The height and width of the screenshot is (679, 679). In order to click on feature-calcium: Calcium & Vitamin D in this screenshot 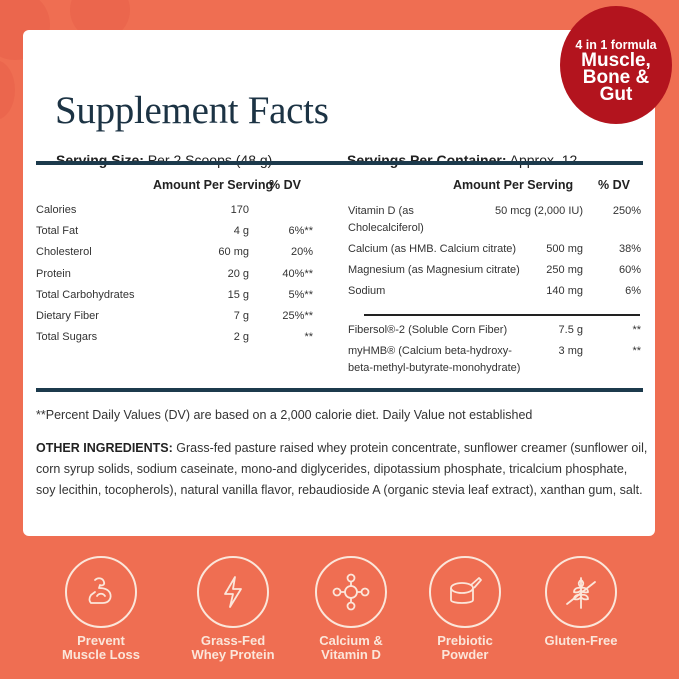, I will do `click(351, 609)`.